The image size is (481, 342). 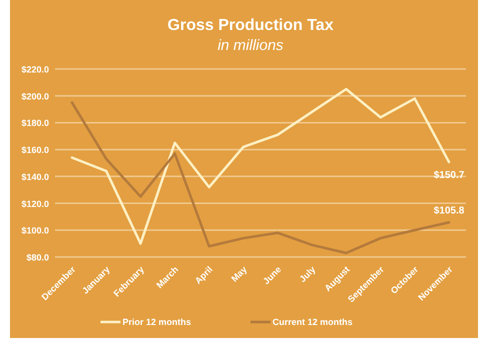 What do you see at coordinates (251, 25) in the screenshot?
I see `chart-title: Gross Production Tax` at bounding box center [251, 25].